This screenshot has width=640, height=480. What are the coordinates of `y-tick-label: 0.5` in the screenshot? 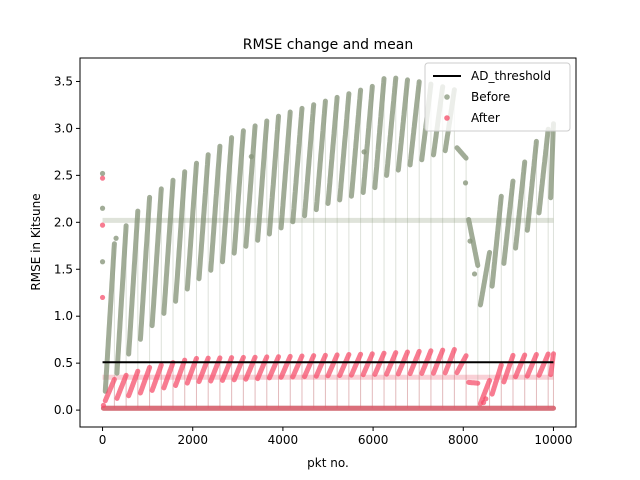 It's located at (63, 363).